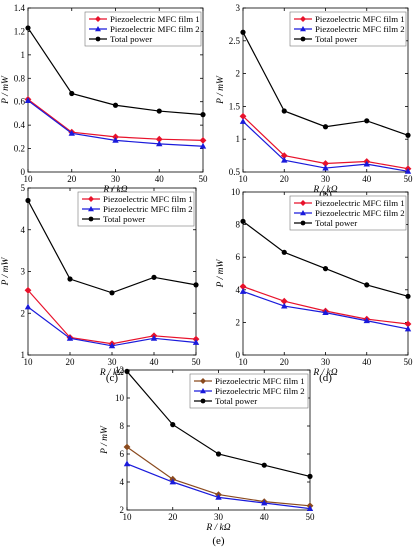  Describe the element at coordinates (20, 78) in the screenshot. I see `y-tick-label: 0.8` at that location.